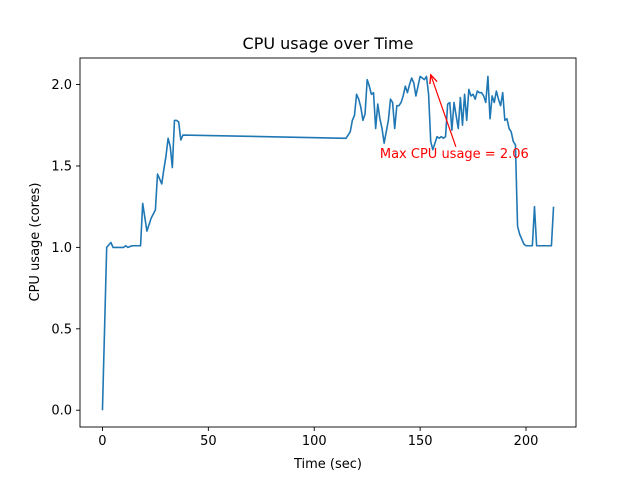 Image resolution: width=640 pixels, height=480 pixels. I want to click on y-tick-label: 0.0, so click(61, 411).